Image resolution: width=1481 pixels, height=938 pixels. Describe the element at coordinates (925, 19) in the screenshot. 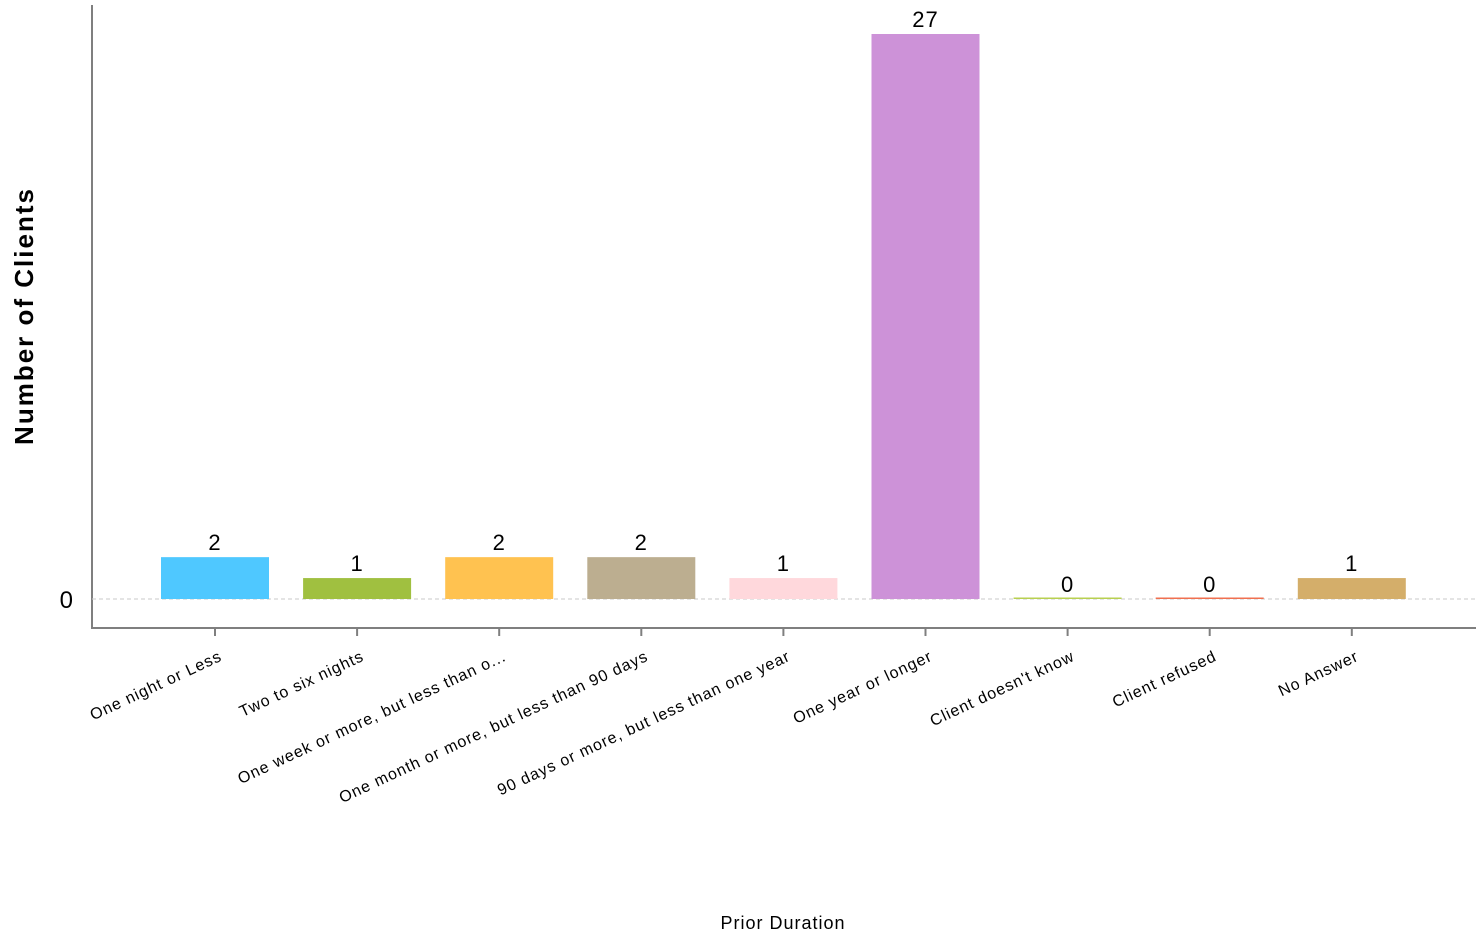

I see `bar-value-label: 27` at that location.